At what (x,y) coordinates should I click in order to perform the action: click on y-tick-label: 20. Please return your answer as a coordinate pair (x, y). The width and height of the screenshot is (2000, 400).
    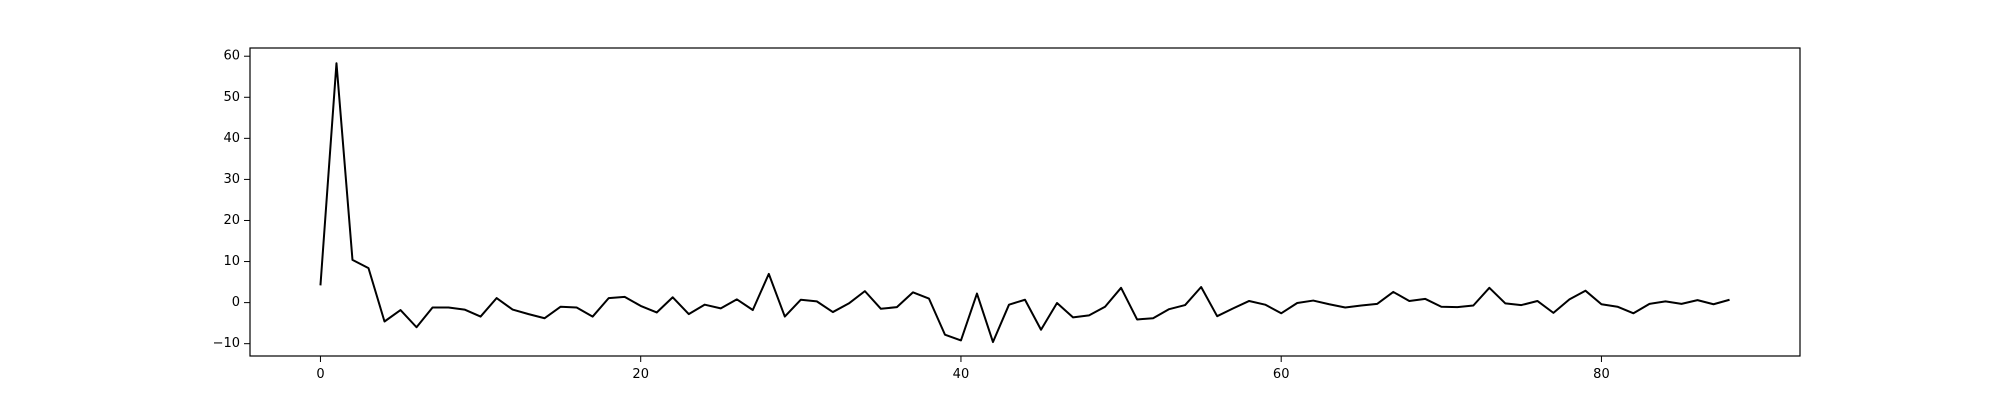
    Looking at the image, I should click on (231, 220).